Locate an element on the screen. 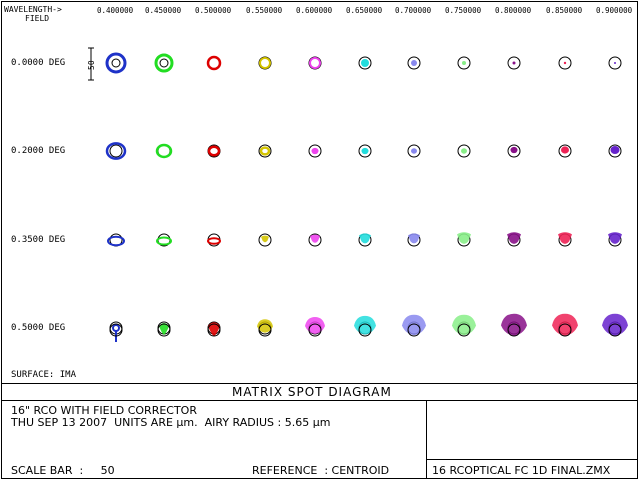  spot-cell-r0-c7 is located at coordinates (464, 63).